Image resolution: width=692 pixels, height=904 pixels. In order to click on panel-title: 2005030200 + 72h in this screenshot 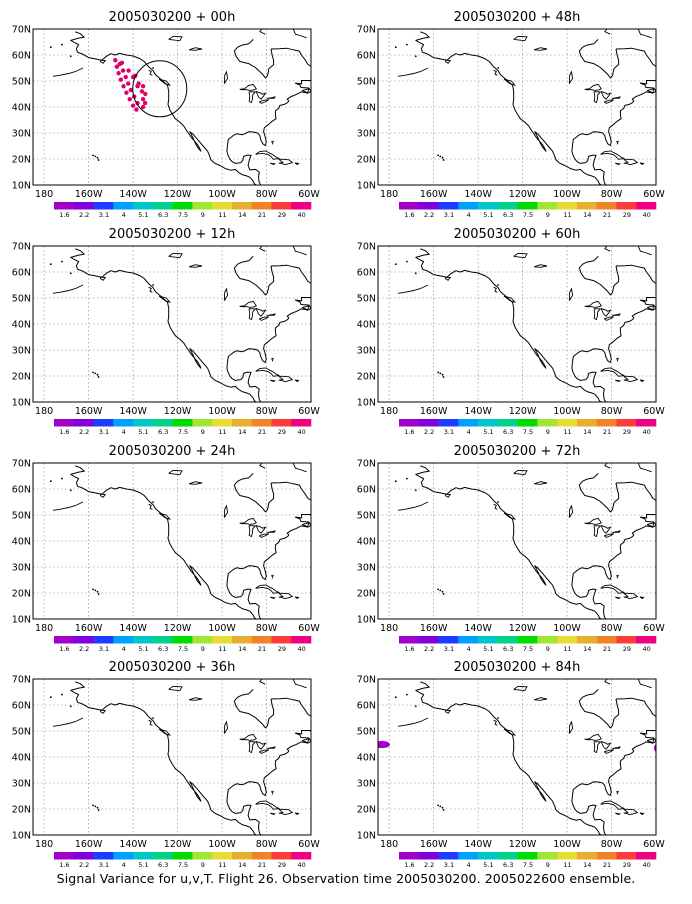, I will do `click(517, 451)`.